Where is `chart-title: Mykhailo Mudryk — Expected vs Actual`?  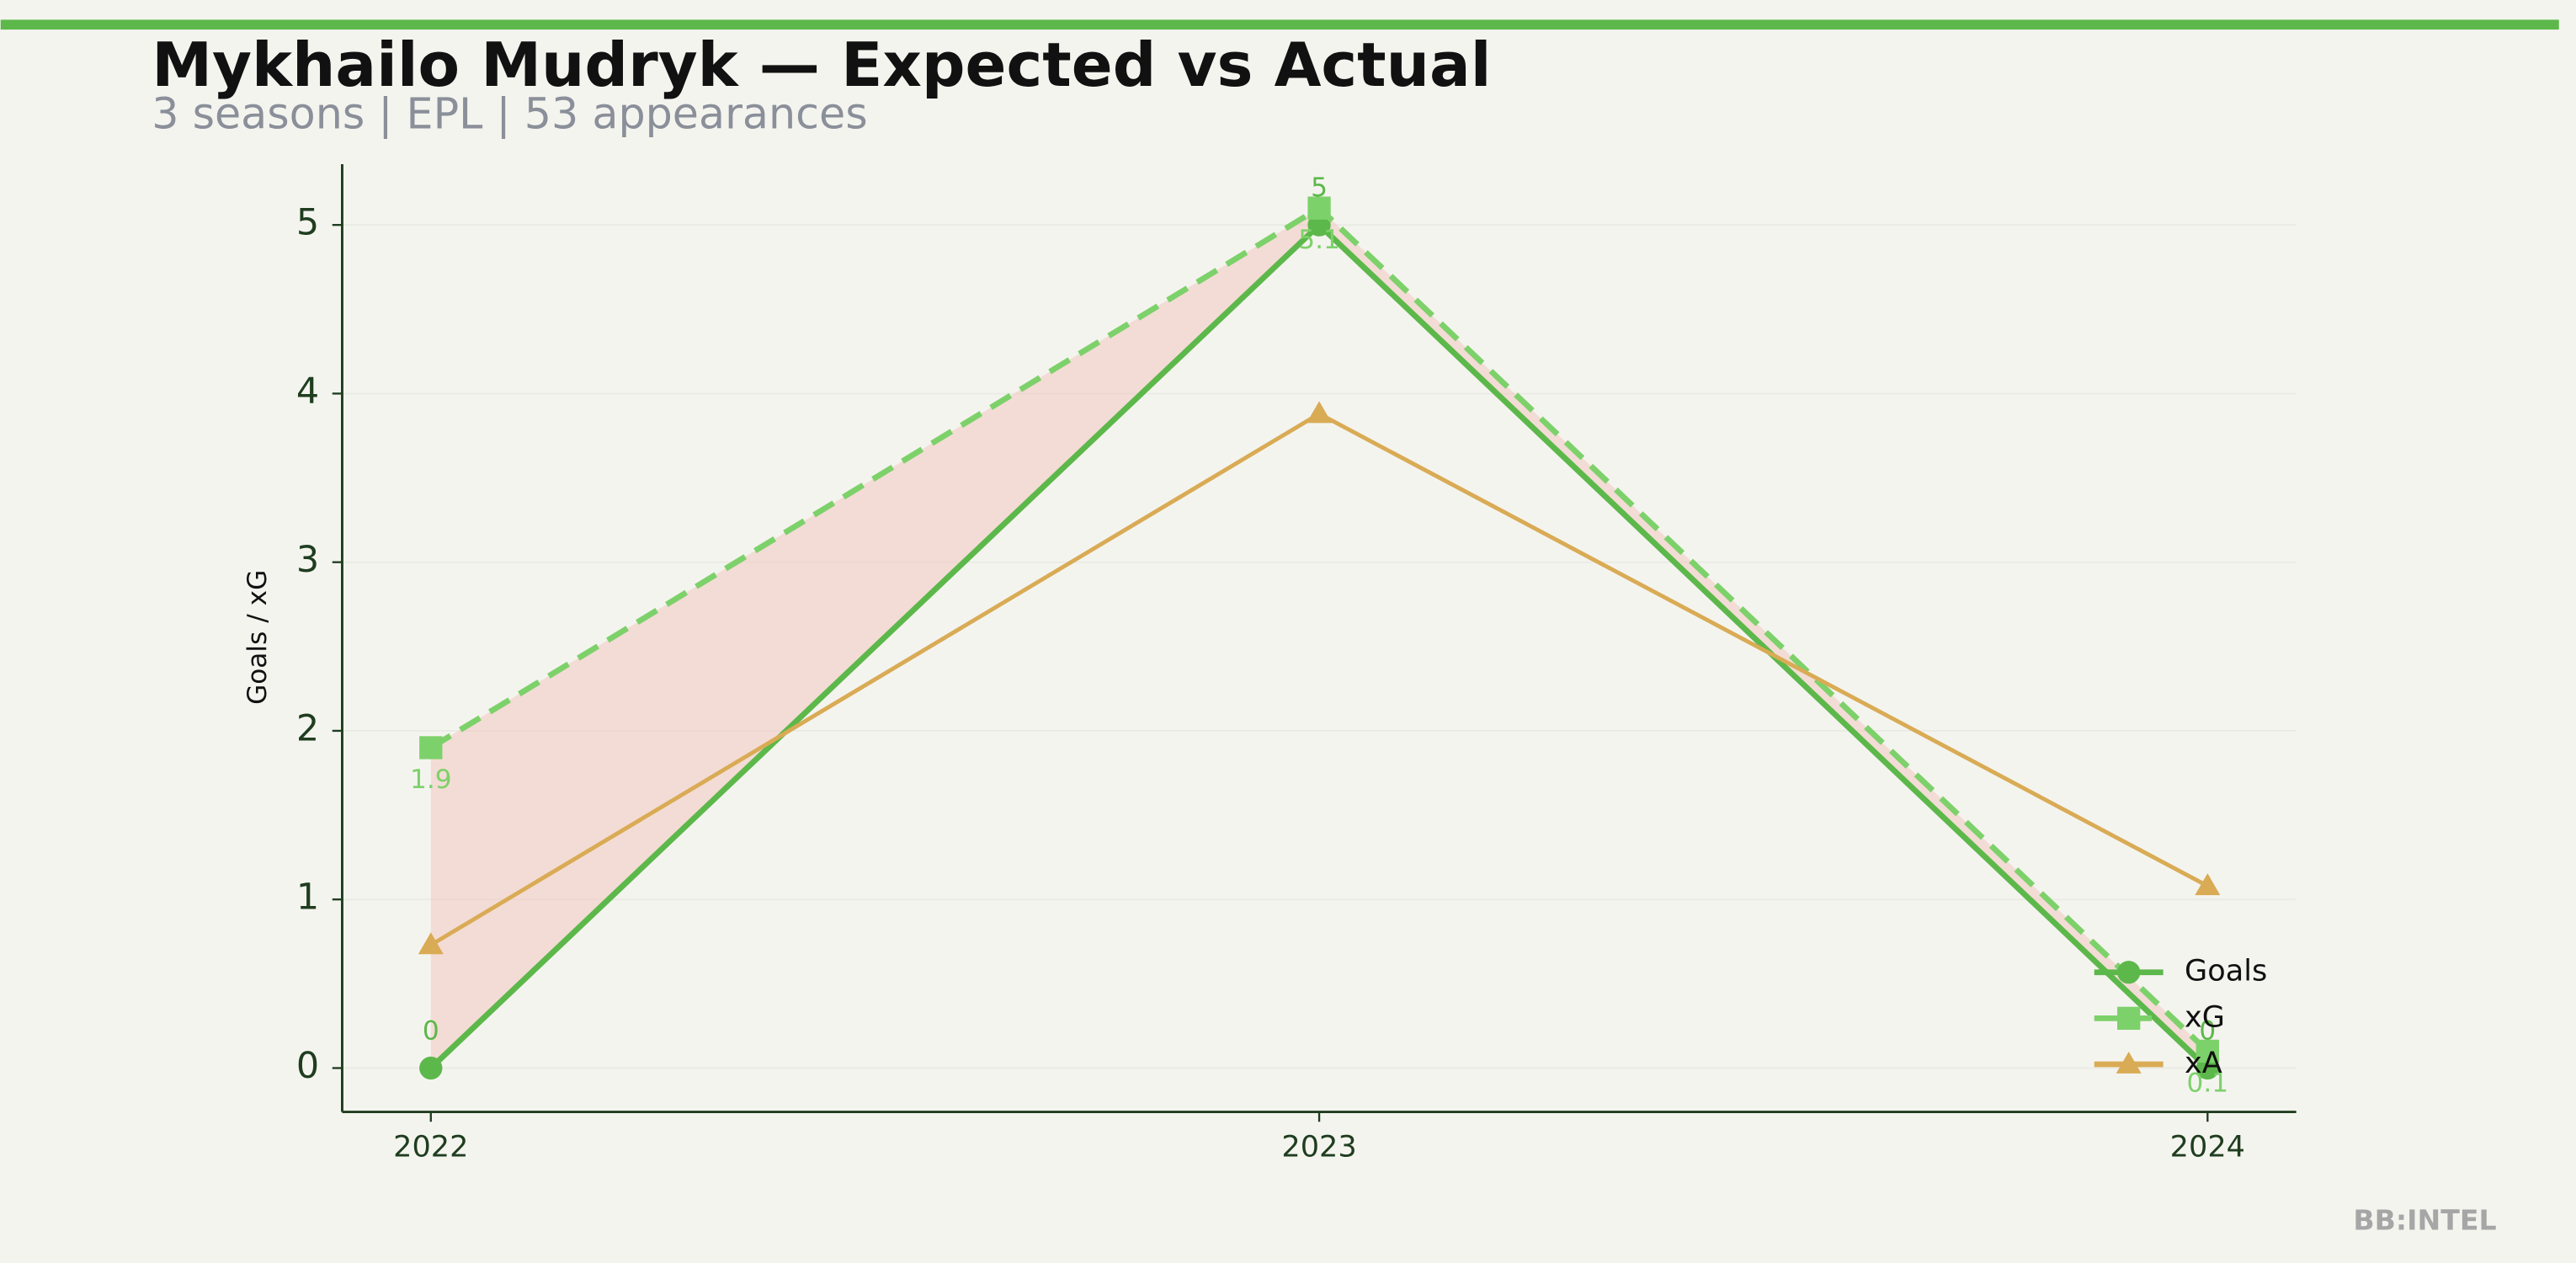
chart-title: Mykhailo Mudryk — Expected vs Actual is located at coordinates (821, 65).